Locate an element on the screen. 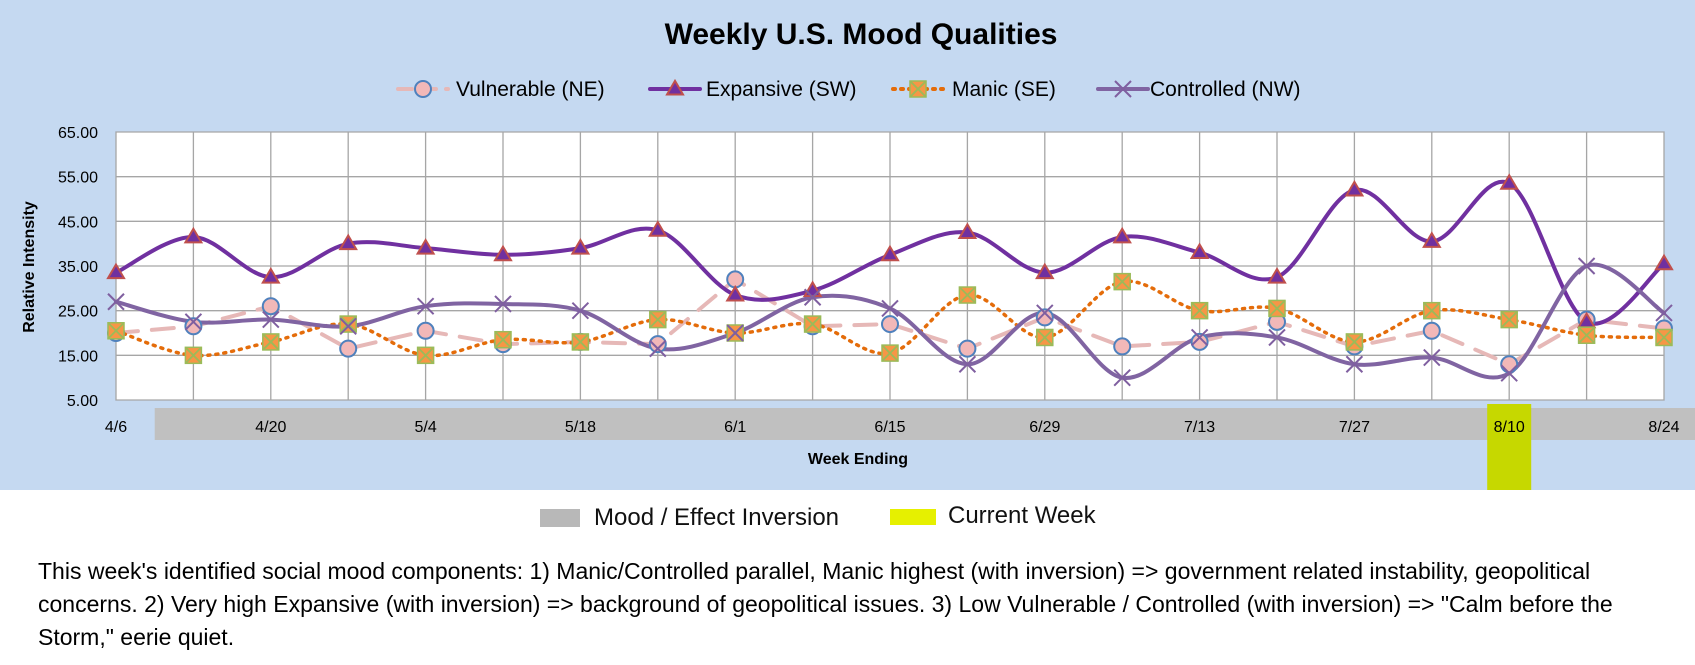 The height and width of the screenshot is (665, 1695). x-tick-label: 6/15 is located at coordinates (889, 427).